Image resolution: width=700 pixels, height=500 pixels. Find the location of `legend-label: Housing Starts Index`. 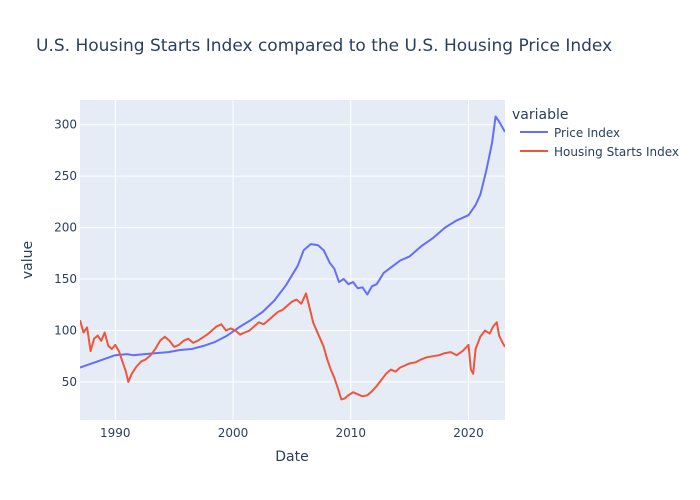

legend-label: Housing Starts Index is located at coordinates (616, 152).